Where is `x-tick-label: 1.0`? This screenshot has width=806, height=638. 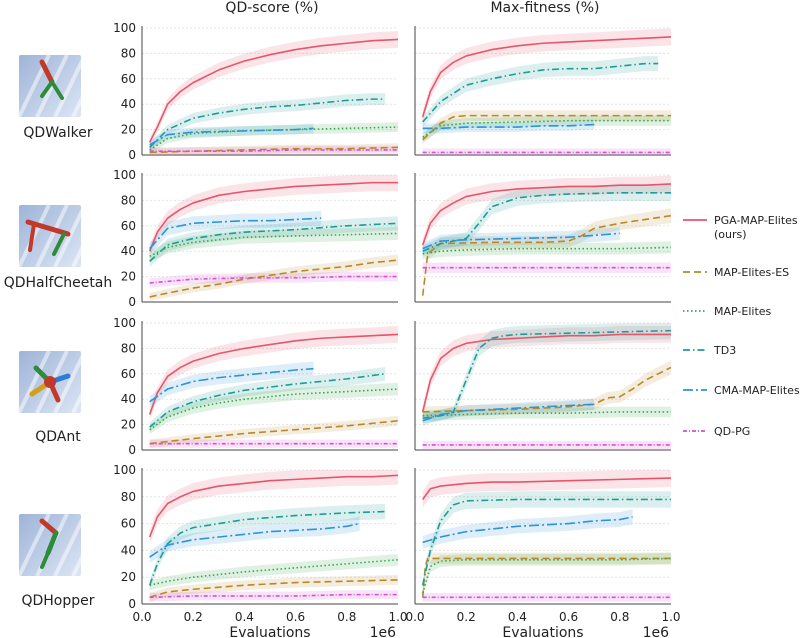 x-tick-label: 1.0 is located at coordinates (397, 617).